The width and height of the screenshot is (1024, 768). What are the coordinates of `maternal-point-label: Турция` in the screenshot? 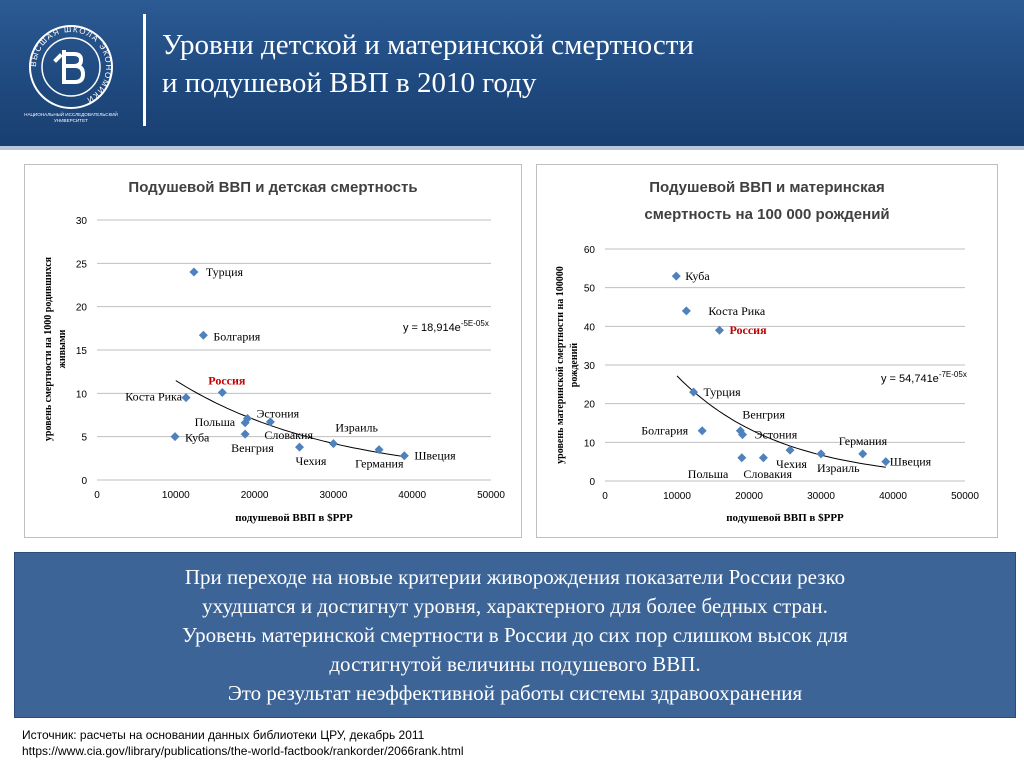 It's located at (723, 392).